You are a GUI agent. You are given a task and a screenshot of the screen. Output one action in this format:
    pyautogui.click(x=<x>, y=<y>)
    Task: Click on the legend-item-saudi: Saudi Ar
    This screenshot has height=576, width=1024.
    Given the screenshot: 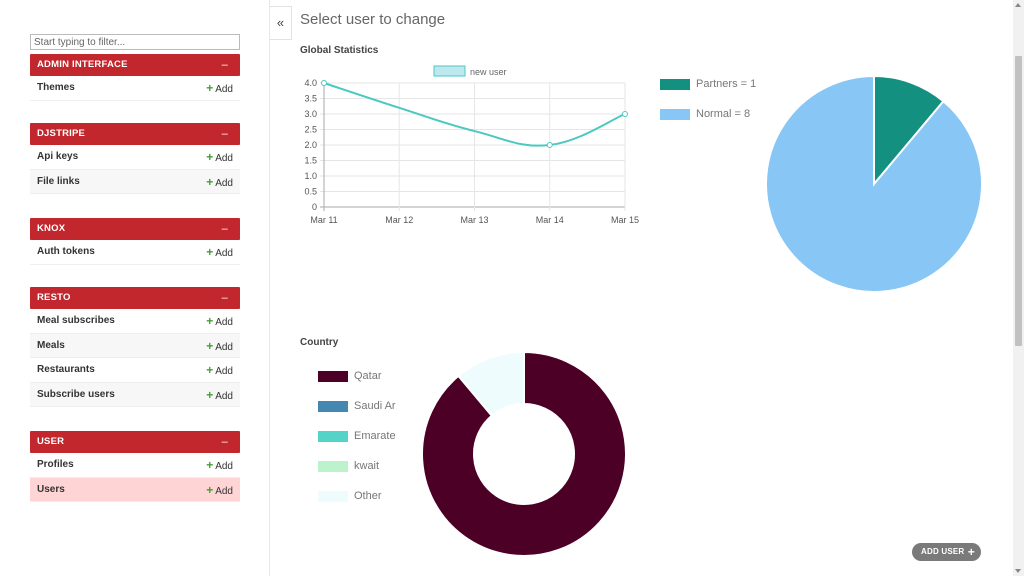 What is the action you would take?
    pyautogui.click(x=357, y=406)
    